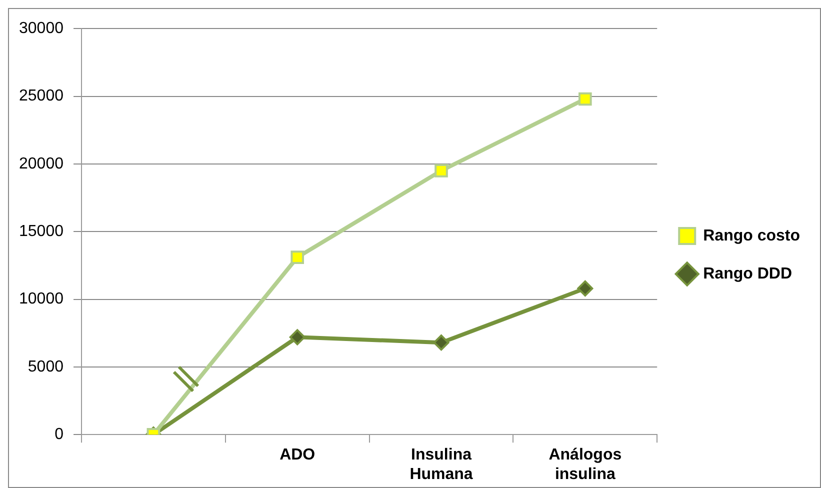 The width and height of the screenshot is (821, 488). I want to click on x-tick-label: ADO, so click(298, 455).